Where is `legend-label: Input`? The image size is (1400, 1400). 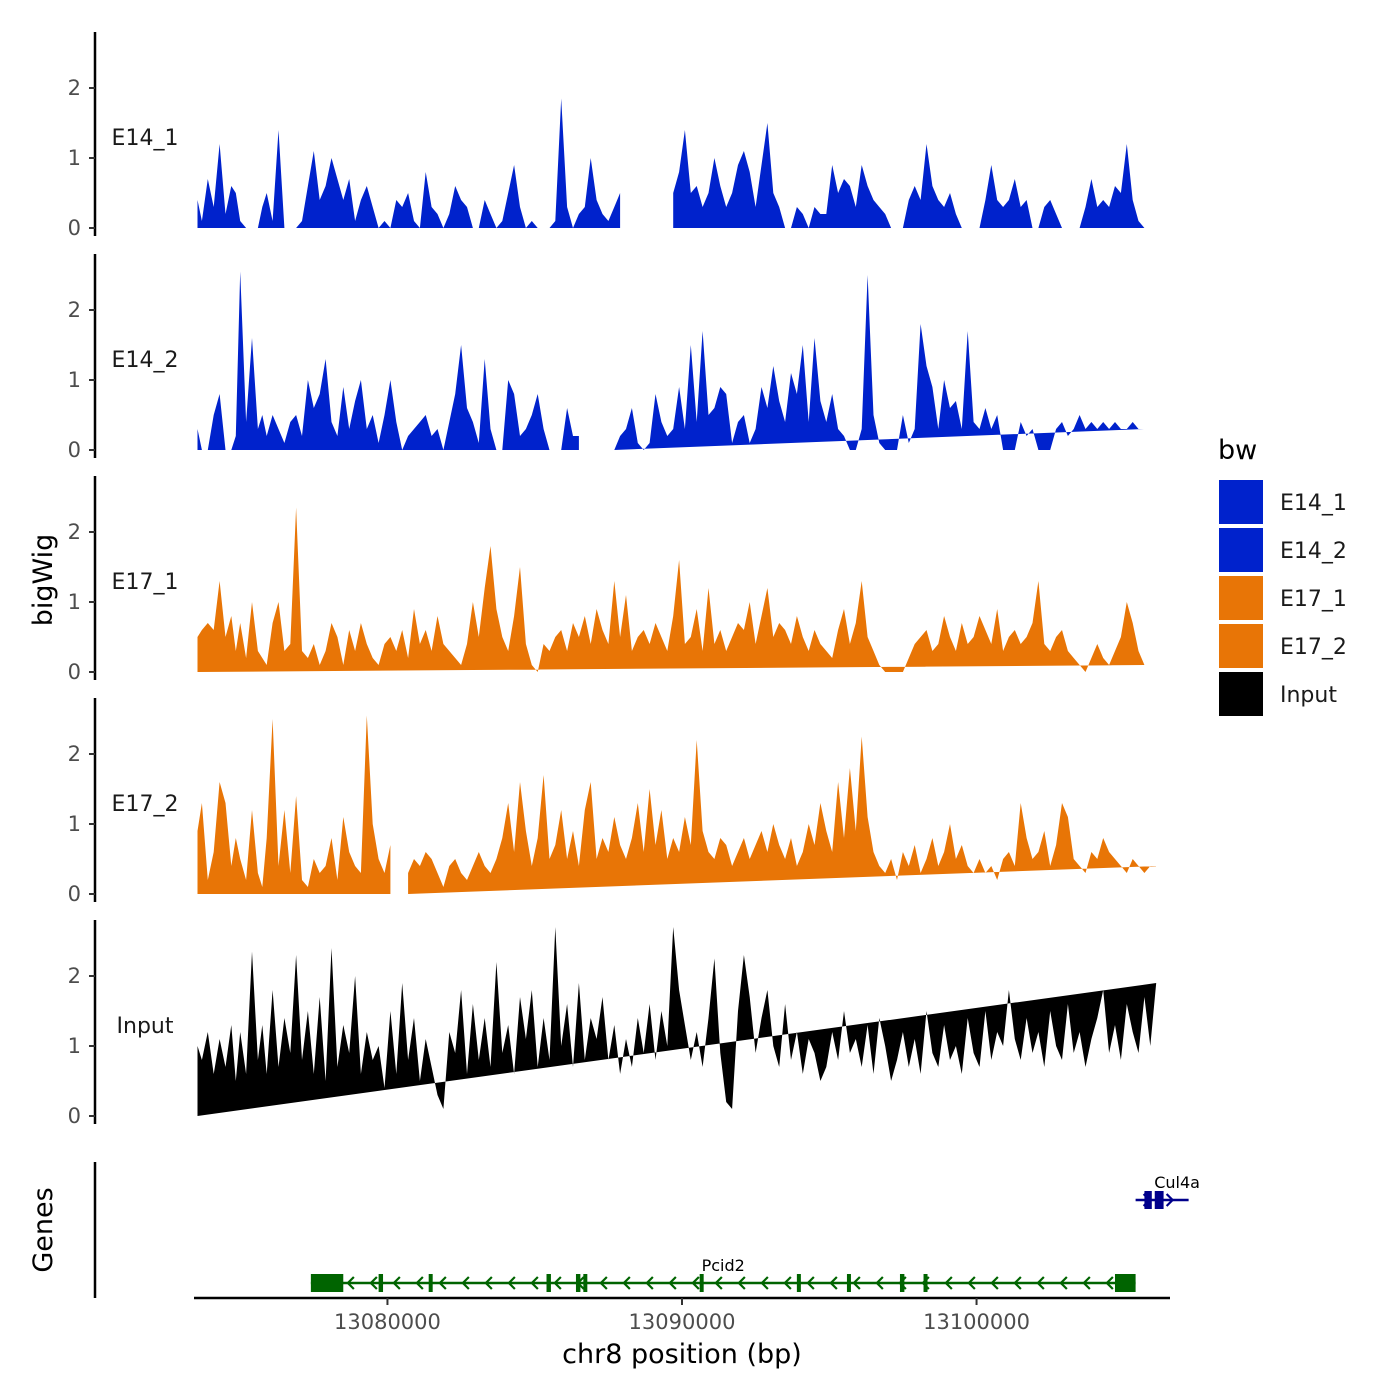
legend-label: Input is located at coordinates (1308, 695).